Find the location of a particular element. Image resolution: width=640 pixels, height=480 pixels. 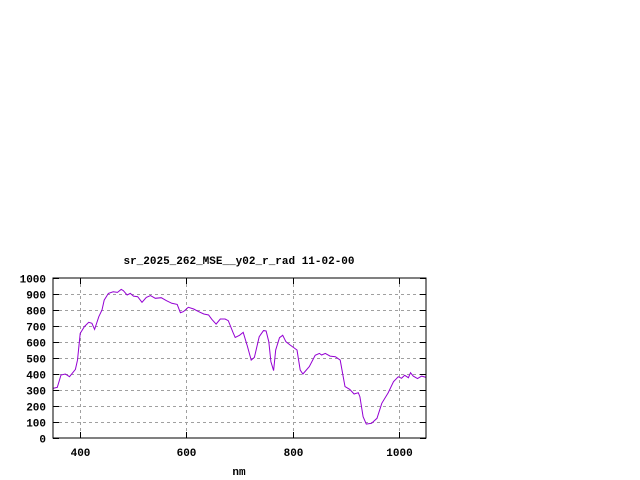

y-tick-label: 600 is located at coordinates (36, 345).